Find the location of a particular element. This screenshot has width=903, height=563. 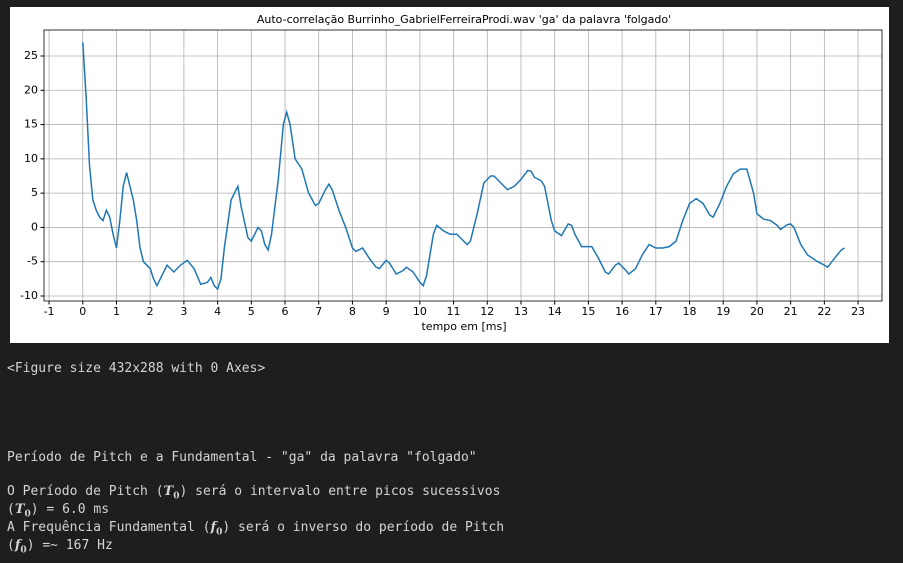

output-line: (T0) = 6.0 ms is located at coordinates (58, 511).